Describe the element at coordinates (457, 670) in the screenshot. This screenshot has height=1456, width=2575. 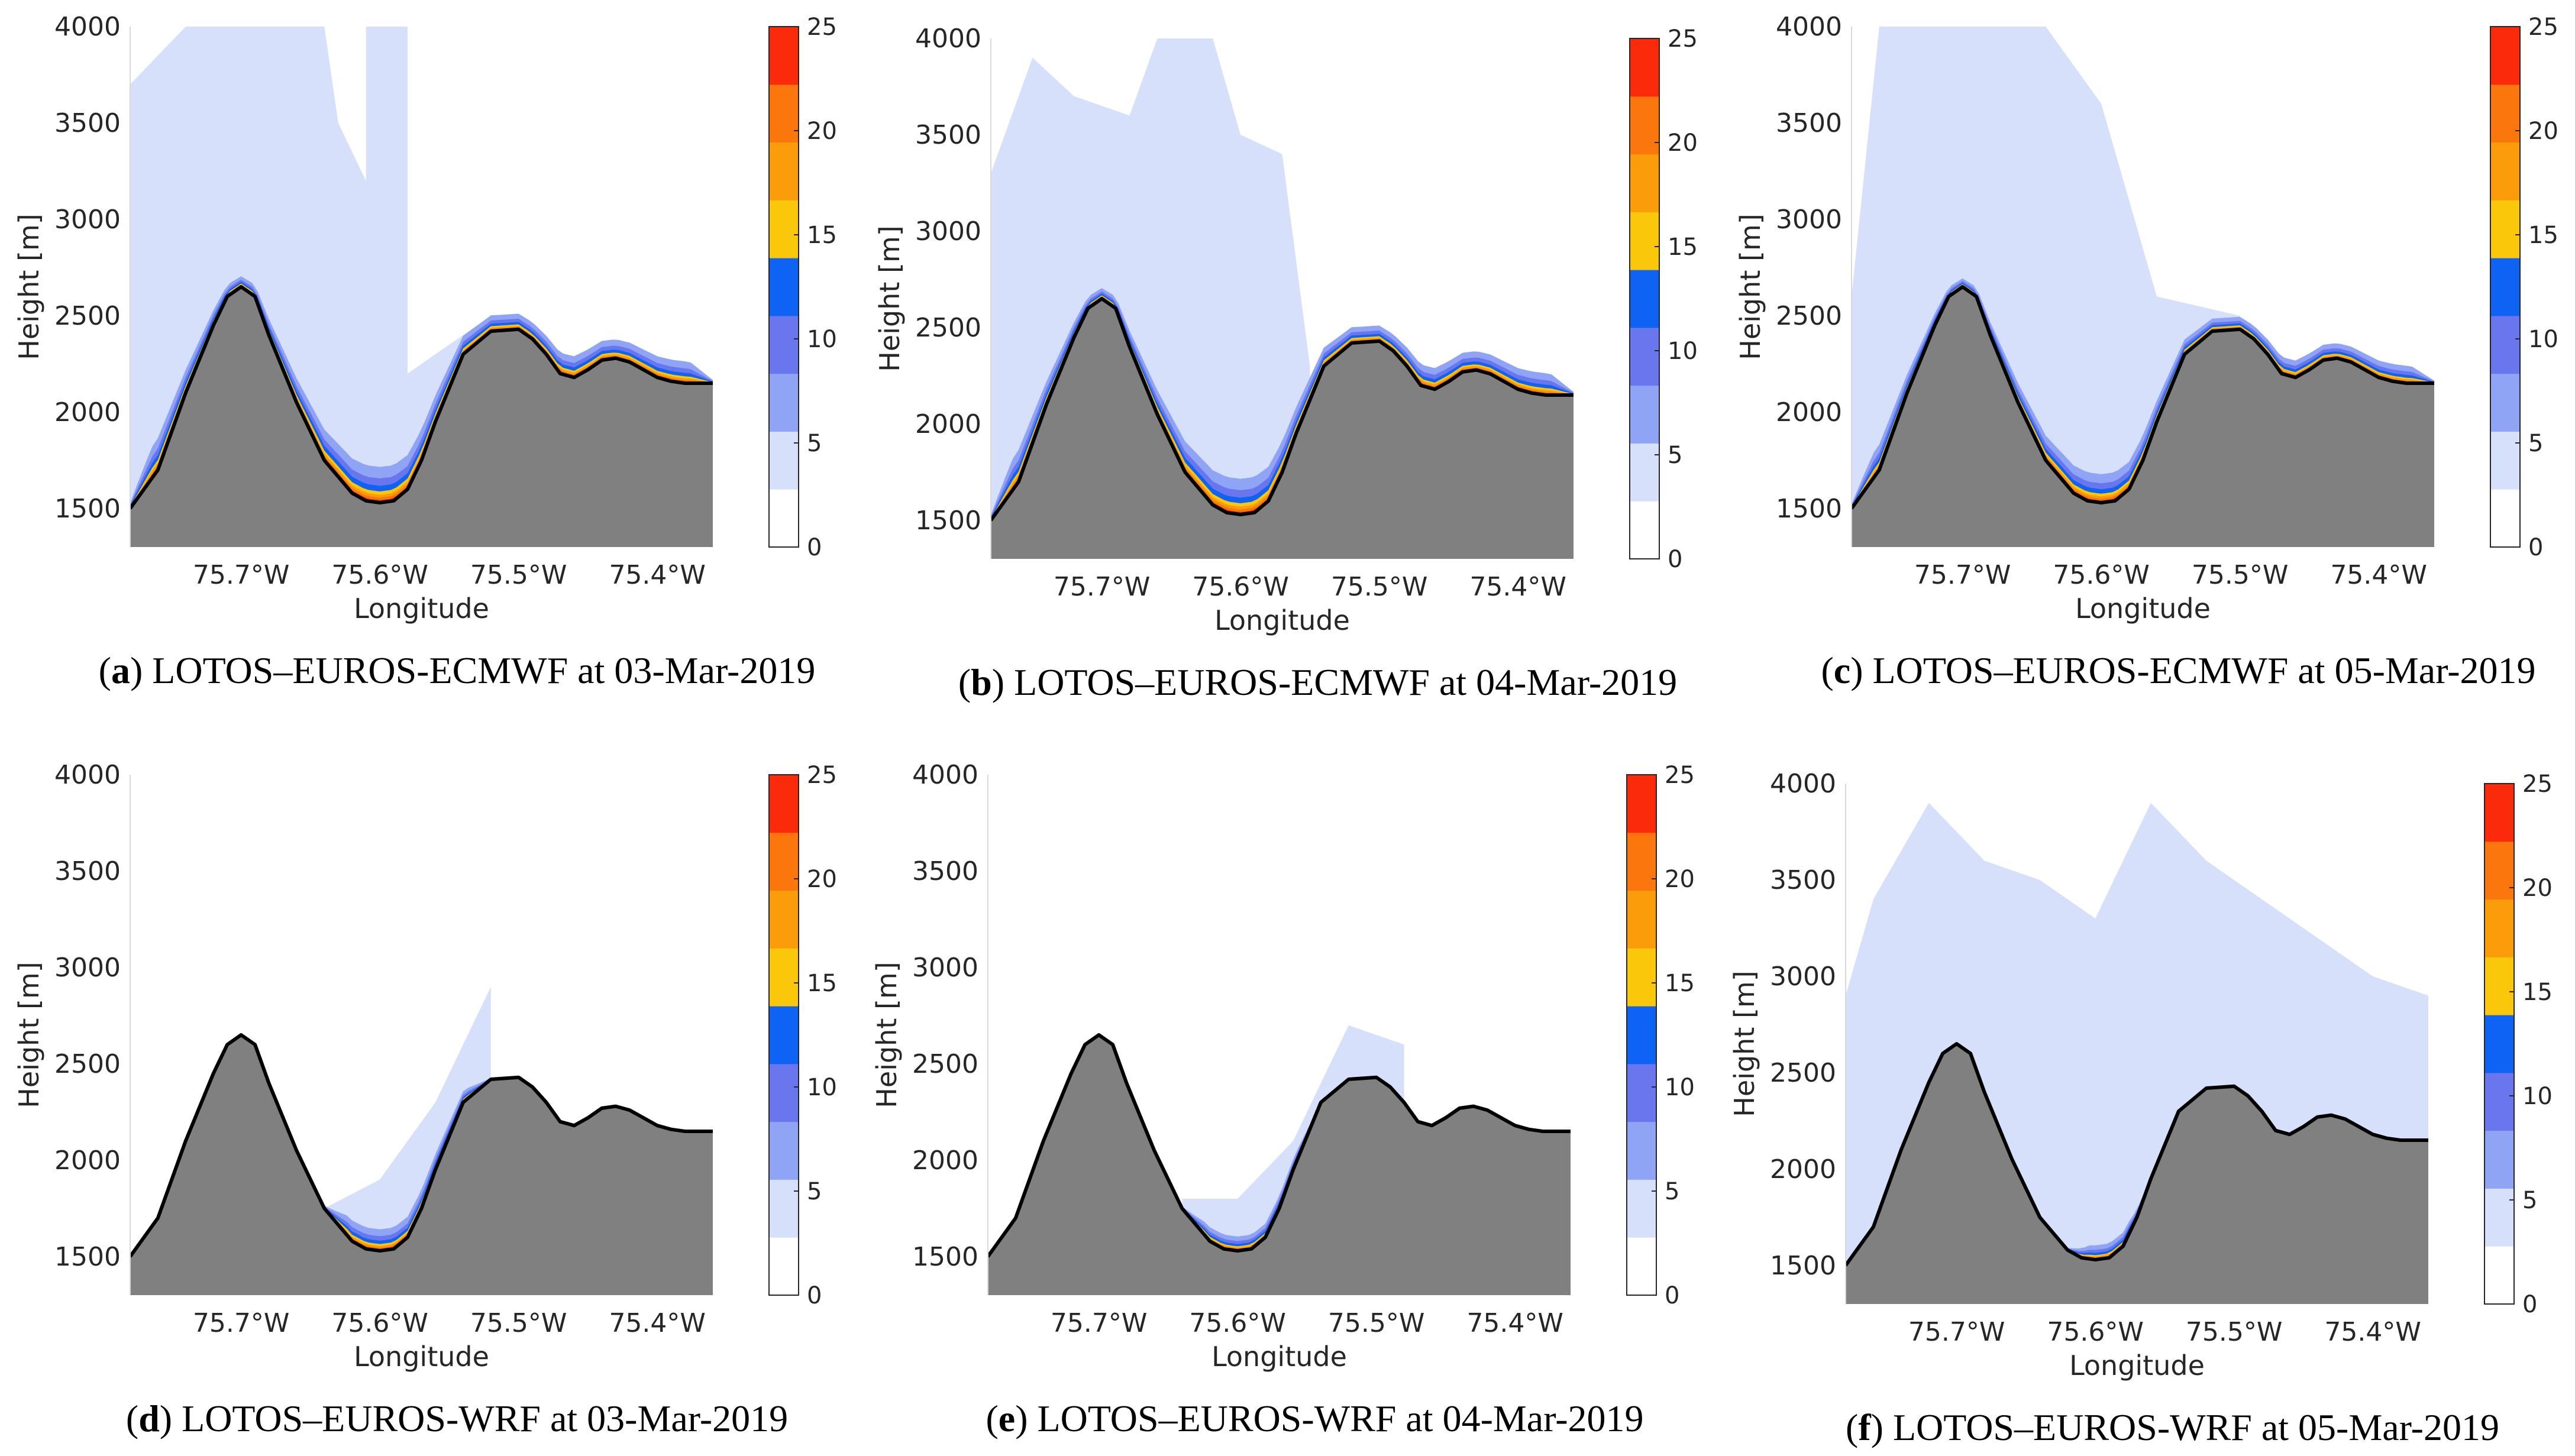
I see `panel-caption: (a) LOTOS–EUROS-ECMWF at 03-Mar-2019` at that location.